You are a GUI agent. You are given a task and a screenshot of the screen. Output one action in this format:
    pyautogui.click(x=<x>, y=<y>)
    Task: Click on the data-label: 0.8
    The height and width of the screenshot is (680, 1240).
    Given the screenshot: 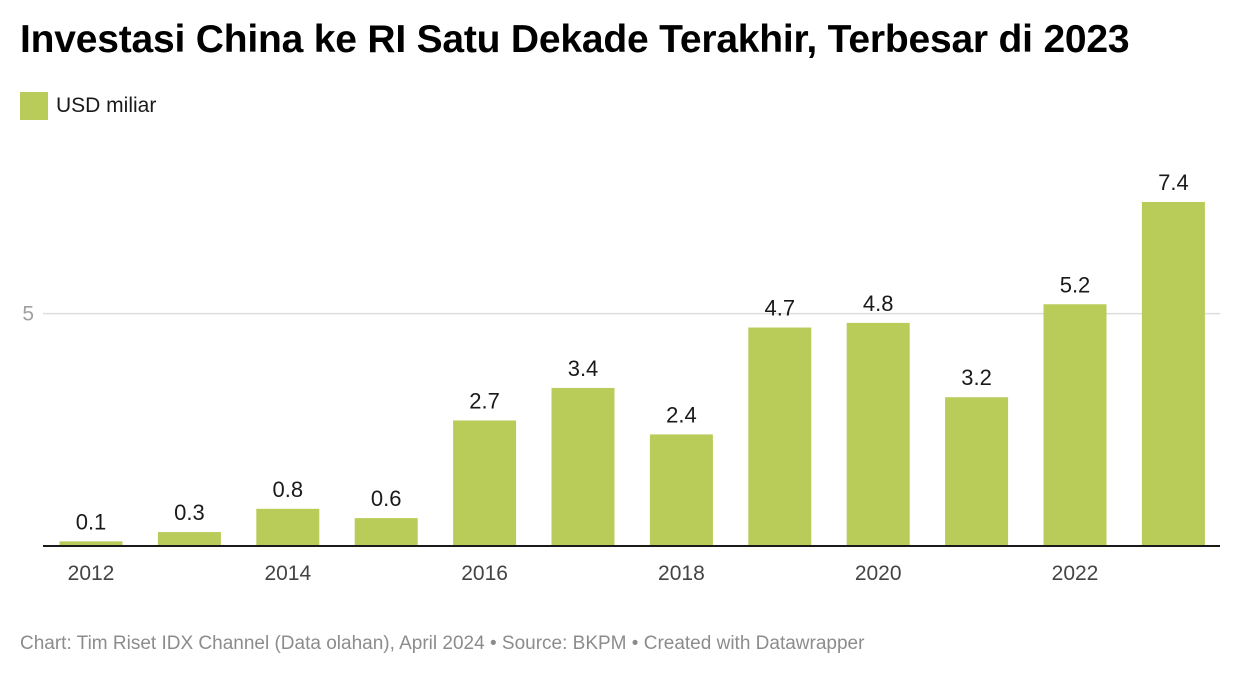 What is the action you would take?
    pyautogui.click(x=288, y=489)
    